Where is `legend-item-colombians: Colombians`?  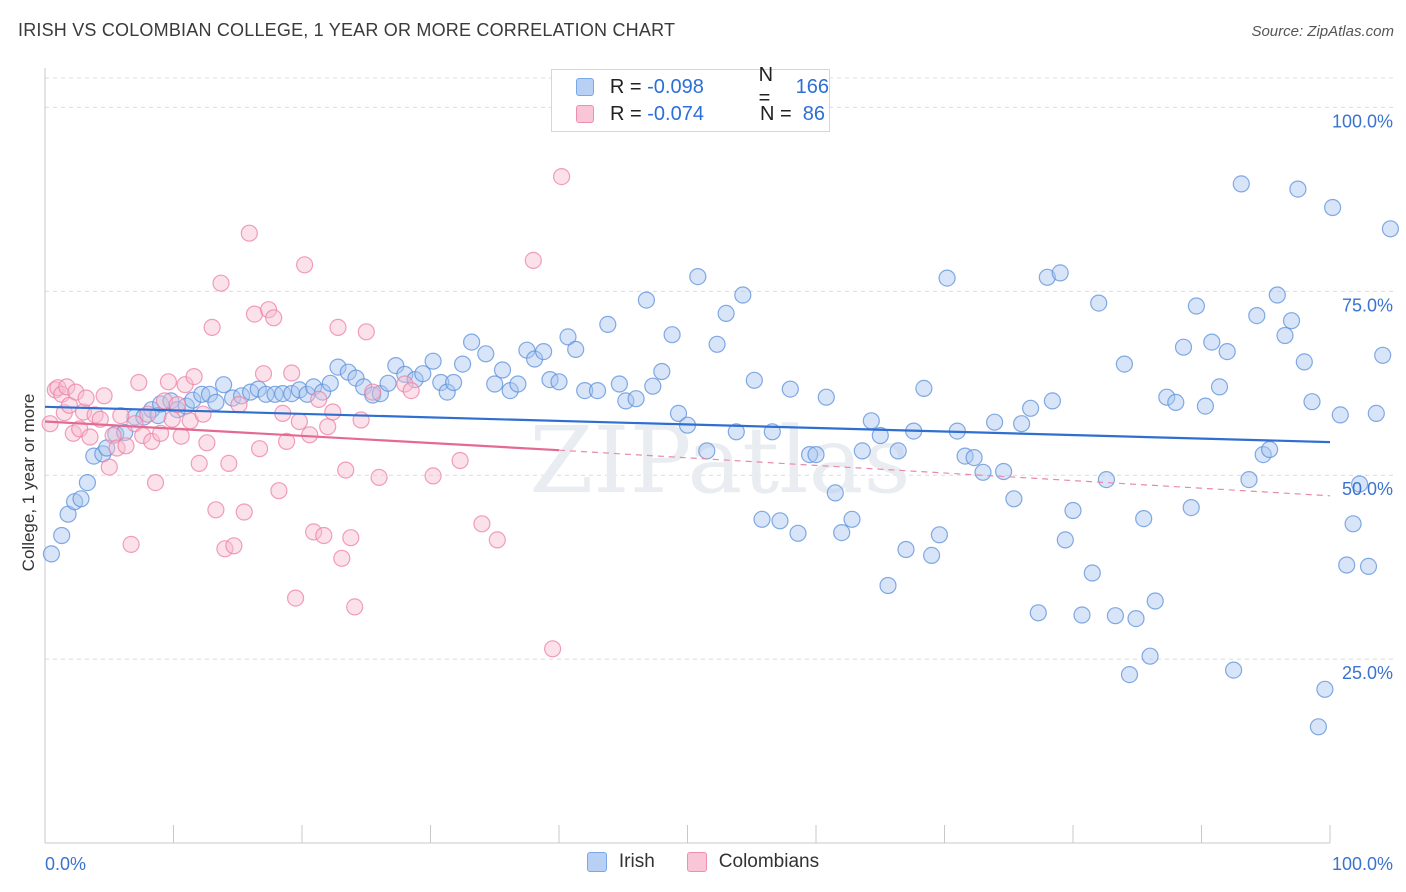
legend-item-colombians: Colombians is located at coordinates (752, 862).